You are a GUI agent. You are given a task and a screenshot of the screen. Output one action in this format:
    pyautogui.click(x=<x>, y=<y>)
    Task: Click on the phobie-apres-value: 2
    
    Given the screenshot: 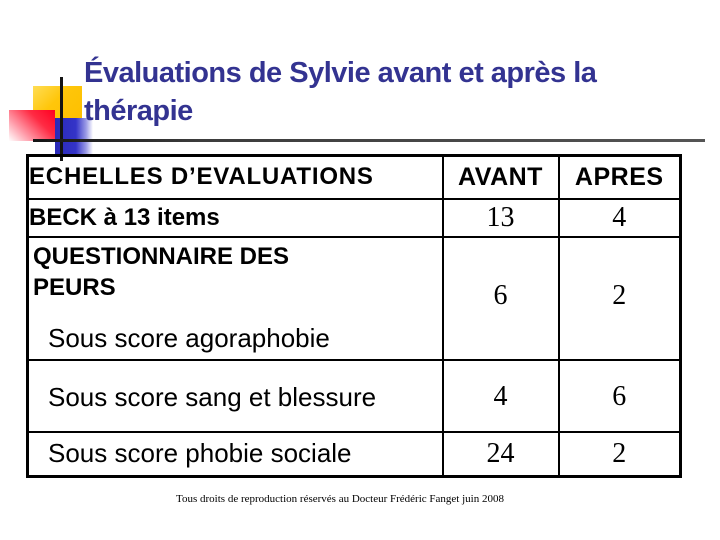 What is the action you would take?
    pyautogui.click(x=619, y=454)
    